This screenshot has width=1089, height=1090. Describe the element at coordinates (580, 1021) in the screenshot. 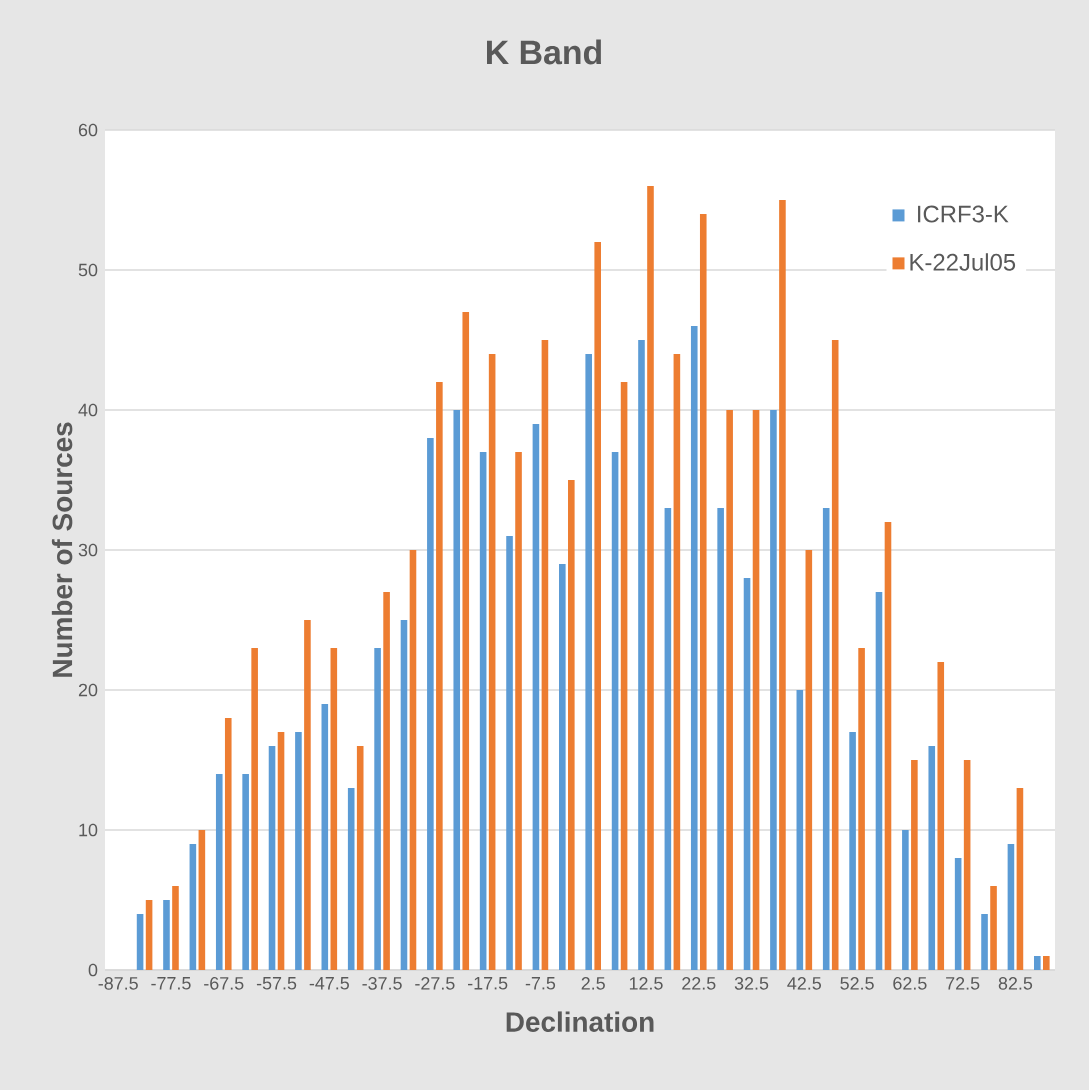

I see `x-axis-title: Declination` at that location.